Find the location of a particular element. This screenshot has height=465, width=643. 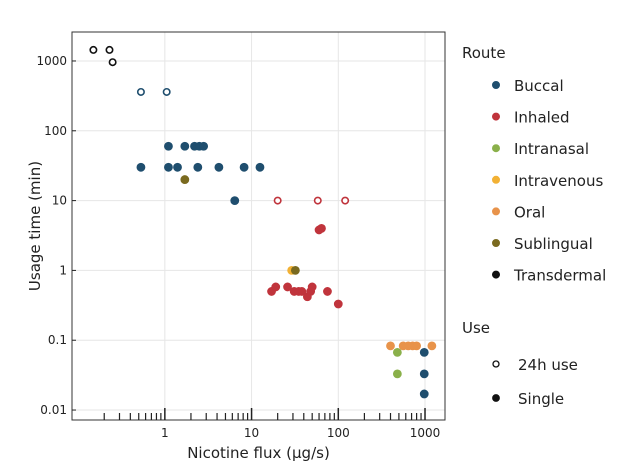

y-tick-label: 1000 is located at coordinates (51, 61).